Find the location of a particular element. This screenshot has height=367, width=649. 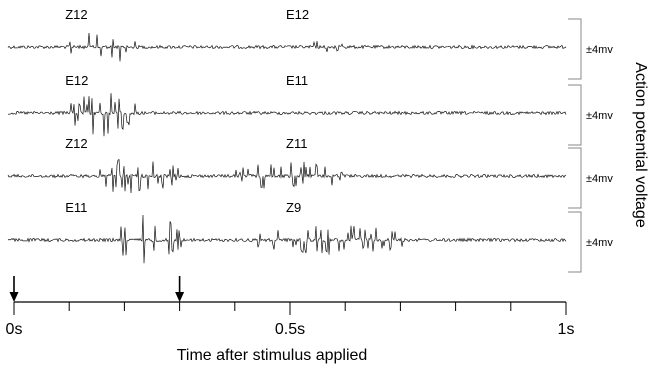

trace-1-label-1: Z12 is located at coordinates (76, 14).